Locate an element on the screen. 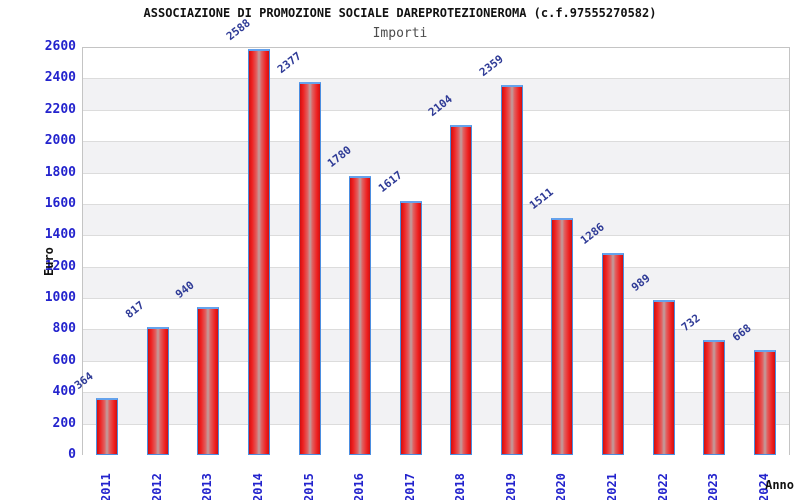  x-tick-label: 2023 is located at coordinates (713, 486).